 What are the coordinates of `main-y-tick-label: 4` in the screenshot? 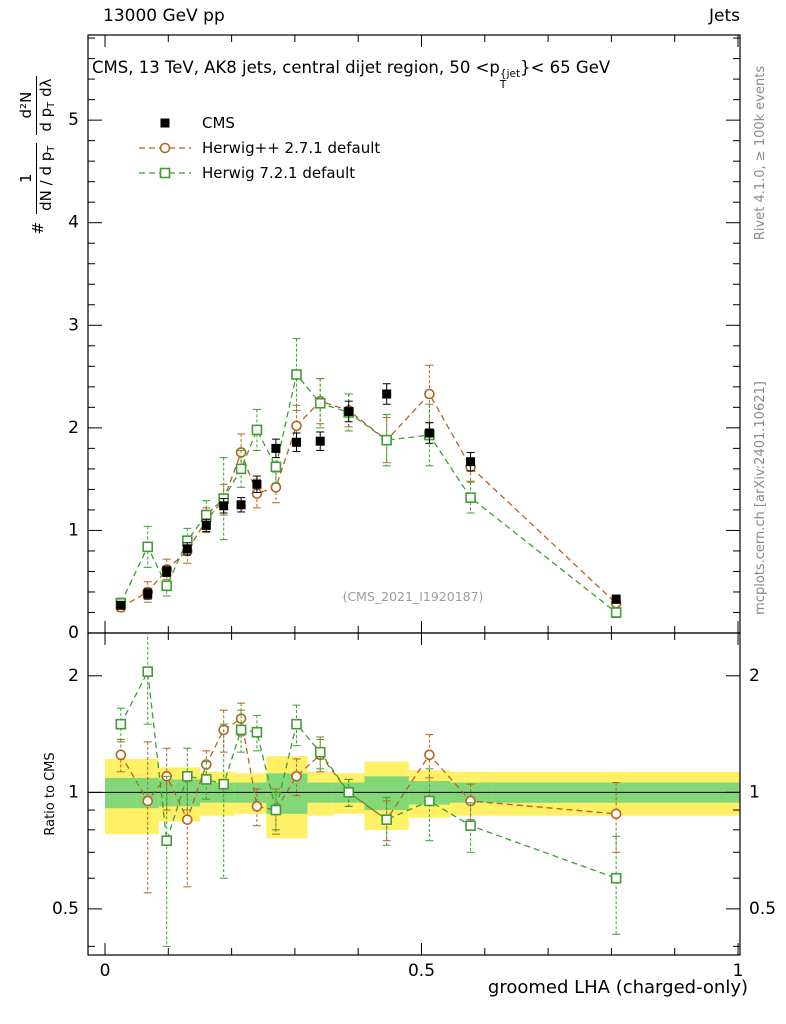 It's located at (73, 223).